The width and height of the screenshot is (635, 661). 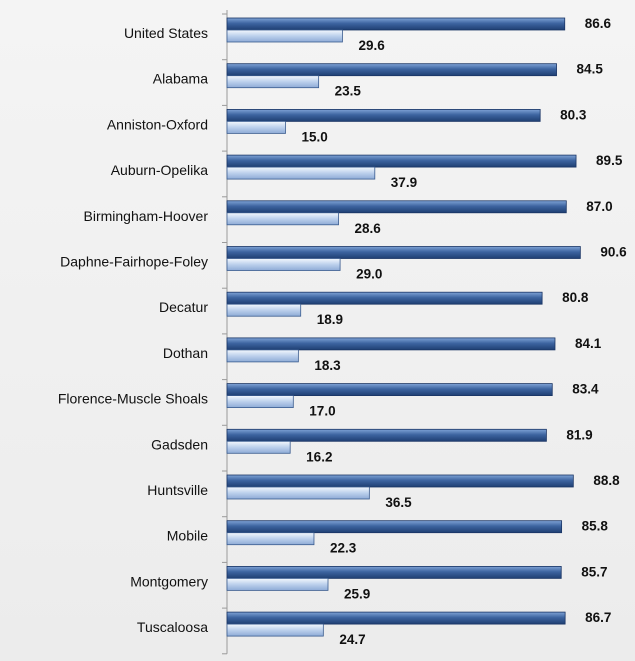 I want to click on category-label: Decatur, so click(x=183, y=307).